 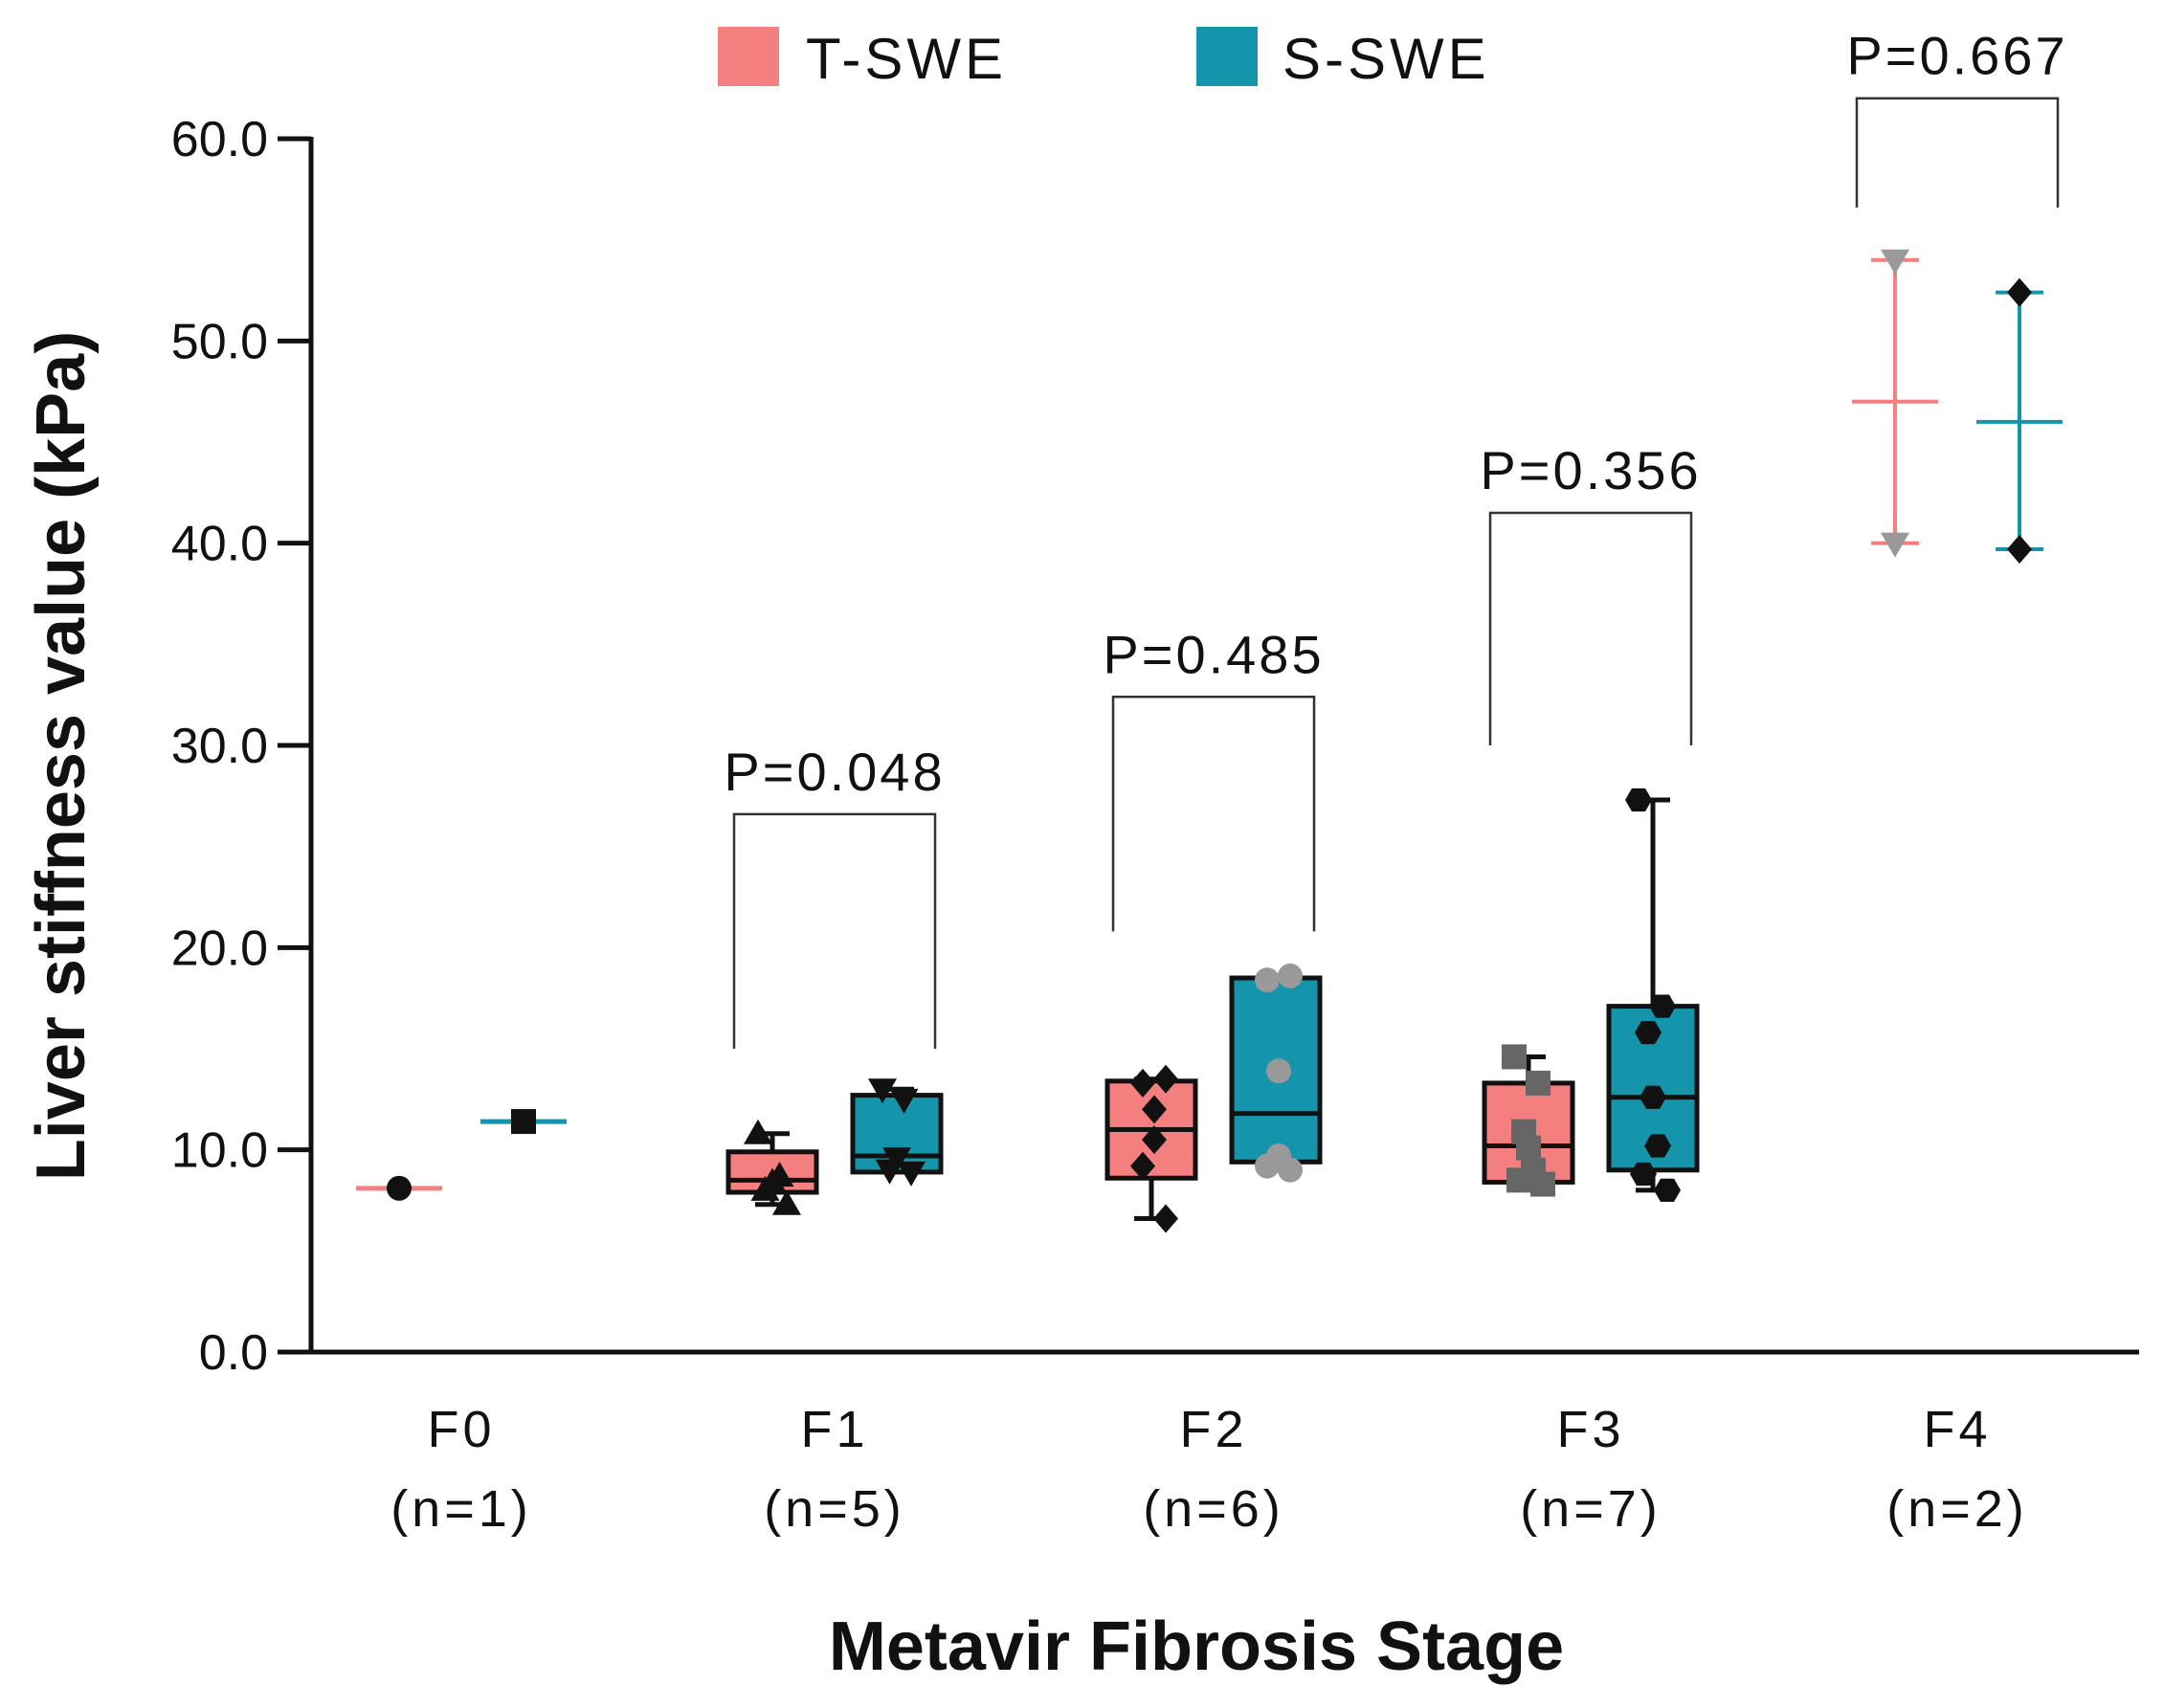 I want to click on legend-swatch-s-swe, so click(x=1227, y=57).